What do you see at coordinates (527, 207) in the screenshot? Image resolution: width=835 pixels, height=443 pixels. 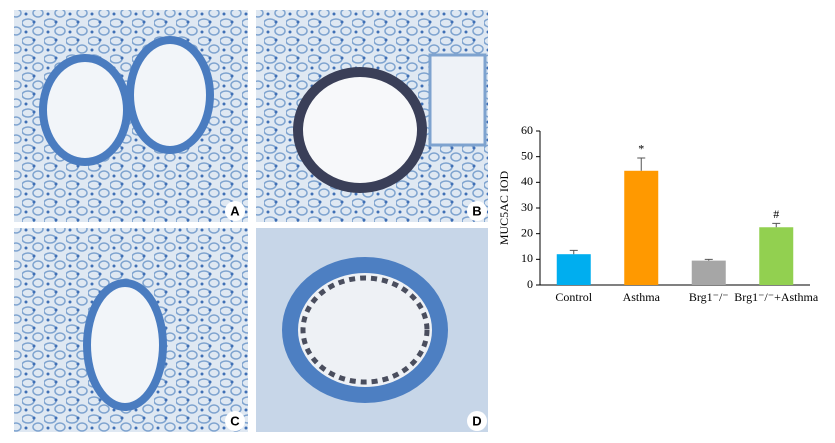 I see `y-tick-label: 30` at bounding box center [527, 207].